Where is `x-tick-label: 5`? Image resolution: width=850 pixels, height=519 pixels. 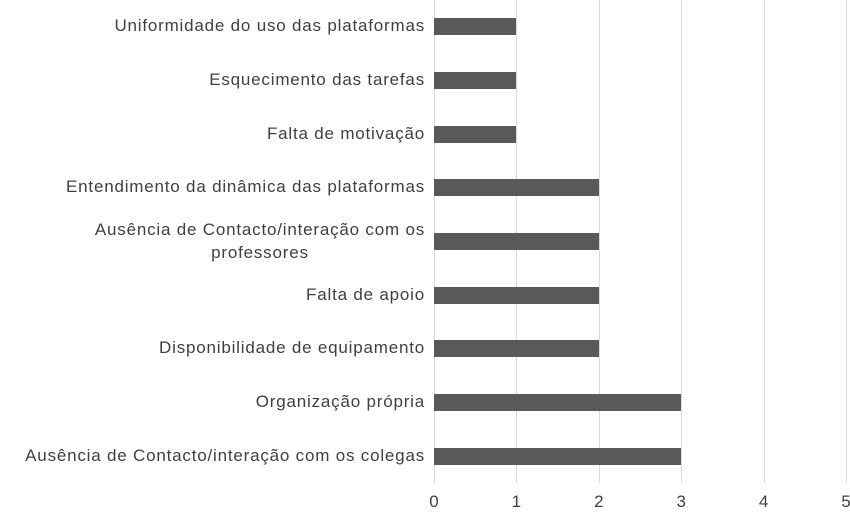 x-tick-label: 5 is located at coordinates (845, 501).